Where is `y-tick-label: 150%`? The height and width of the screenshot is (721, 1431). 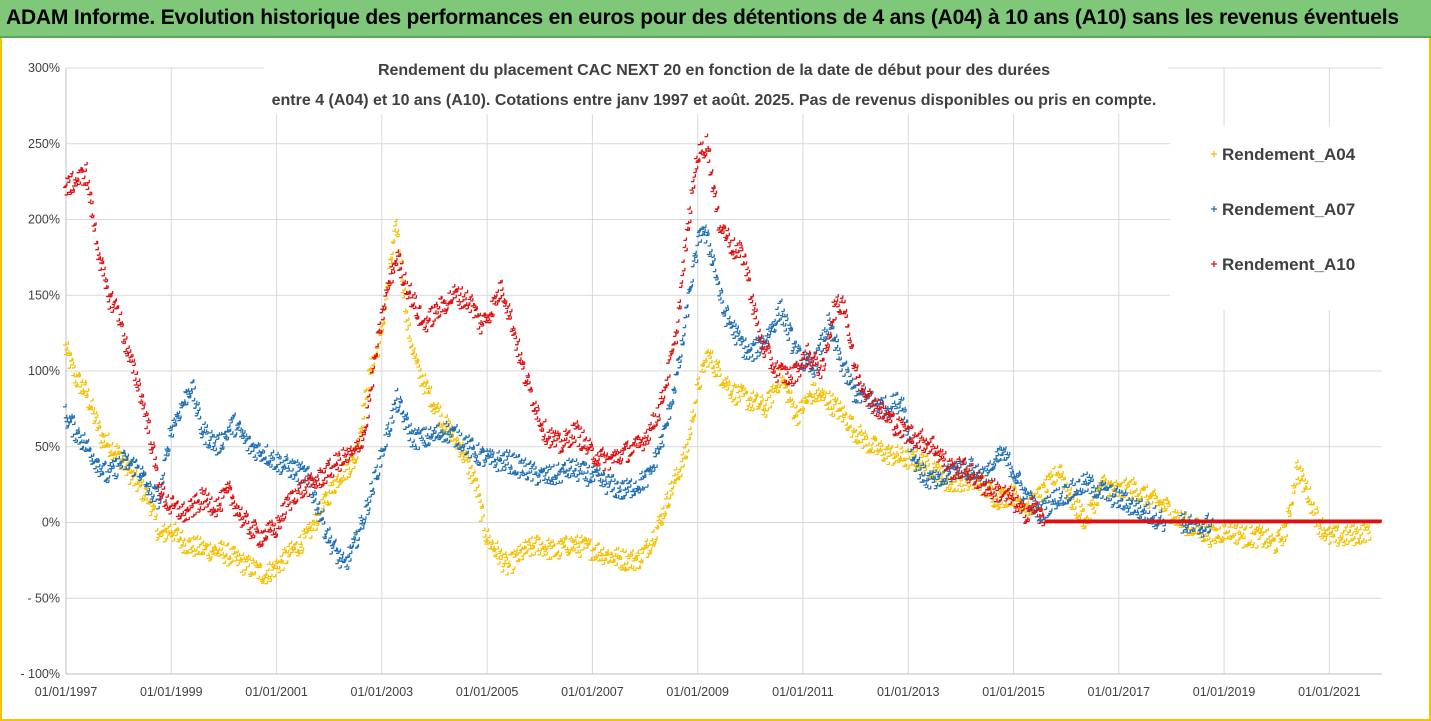
y-tick-label: 150% is located at coordinates (44, 295).